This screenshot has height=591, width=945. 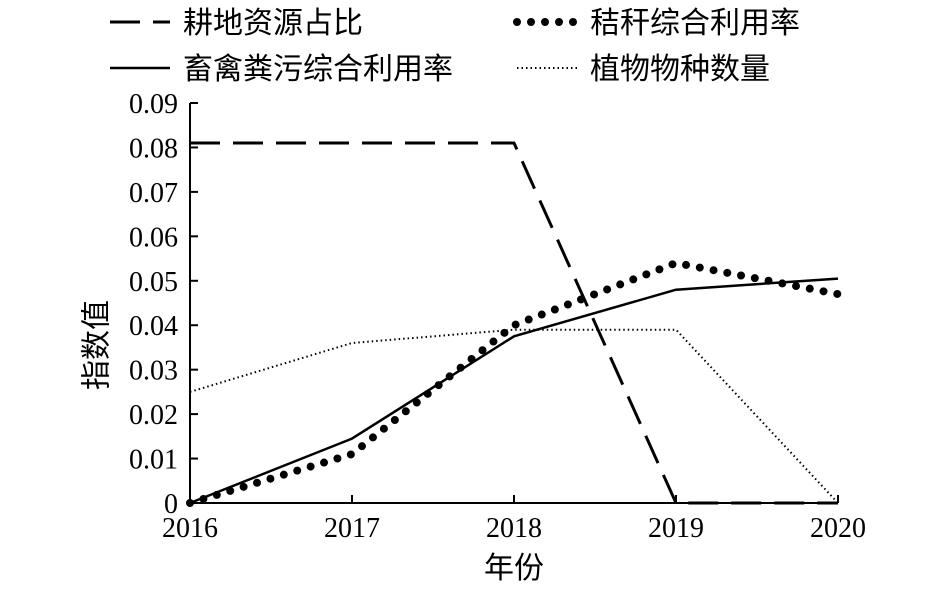 I want to click on legend-item: 畜禽粪污综合利用率, so click(x=281, y=69).